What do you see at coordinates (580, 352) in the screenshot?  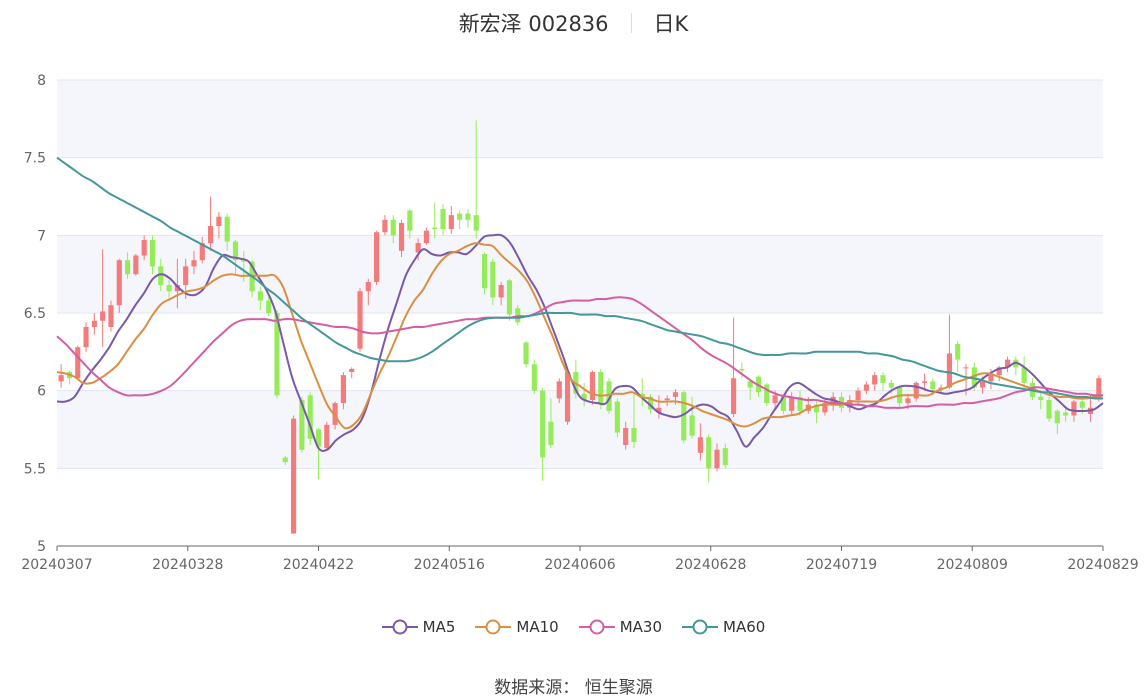 I see `series-line-ma30` at bounding box center [580, 352].